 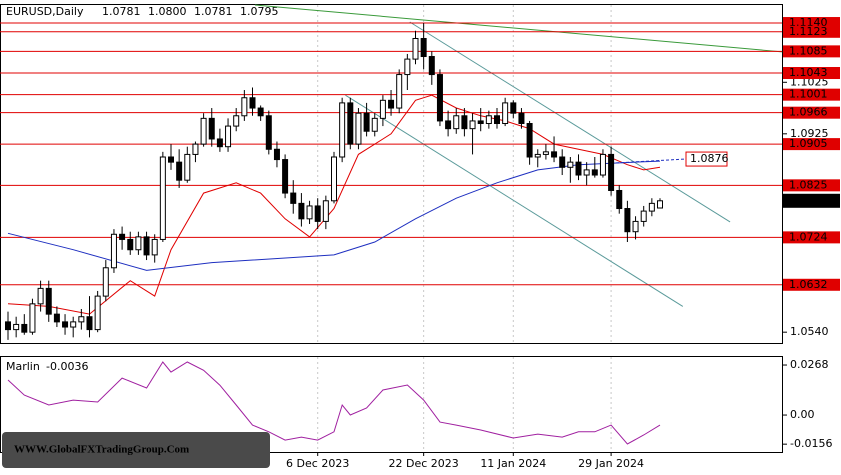 I want to click on x-tick-label: 29 Jan 2024, so click(x=611, y=463).